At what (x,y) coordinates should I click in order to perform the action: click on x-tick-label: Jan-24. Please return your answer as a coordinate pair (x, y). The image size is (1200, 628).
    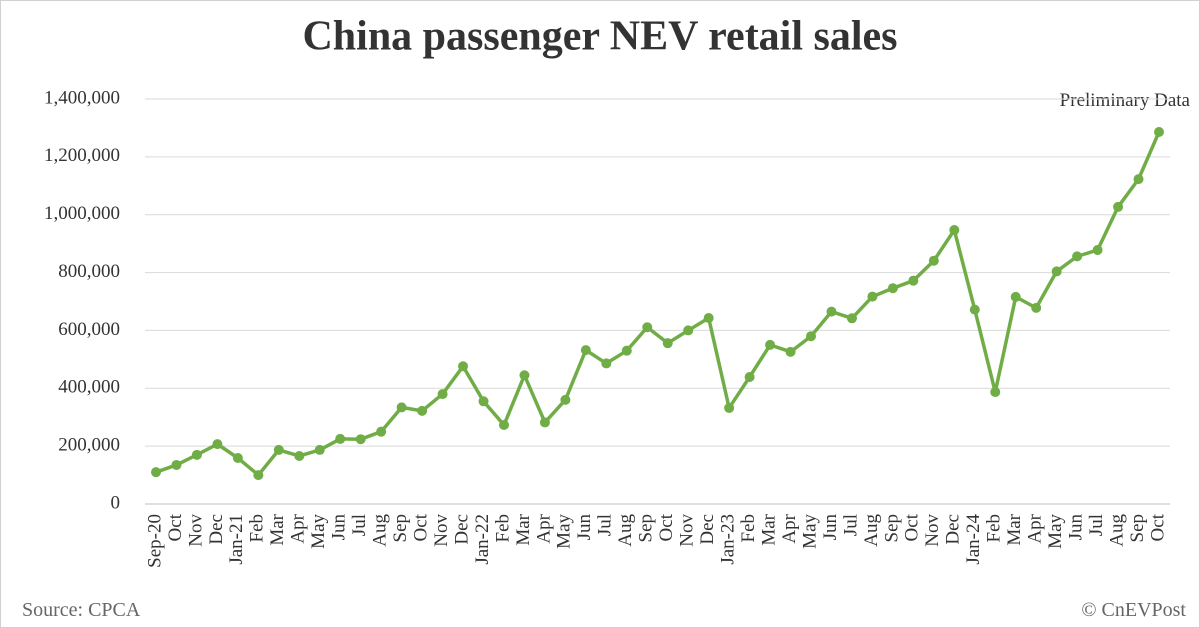
    Looking at the image, I should click on (973, 539).